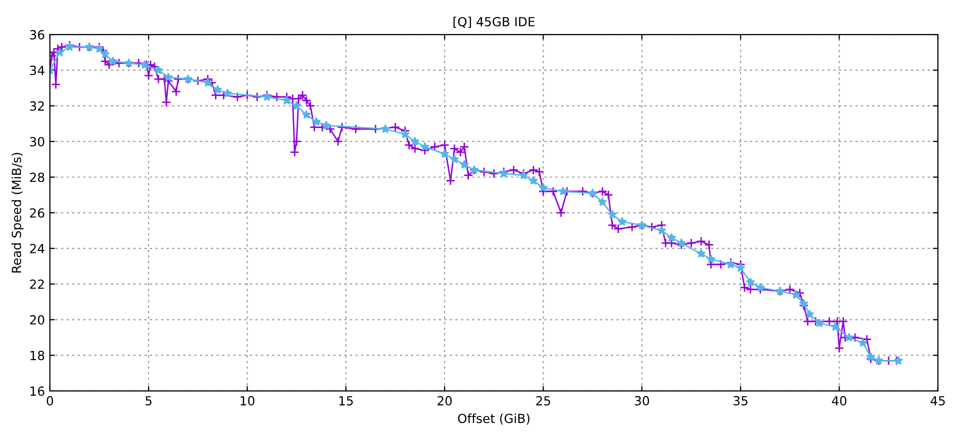 The width and height of the screenshot is (960, 432). Describe the element at coordinates (937, 401) in the screenshot. I see `x-tick-label: 45` at that location.